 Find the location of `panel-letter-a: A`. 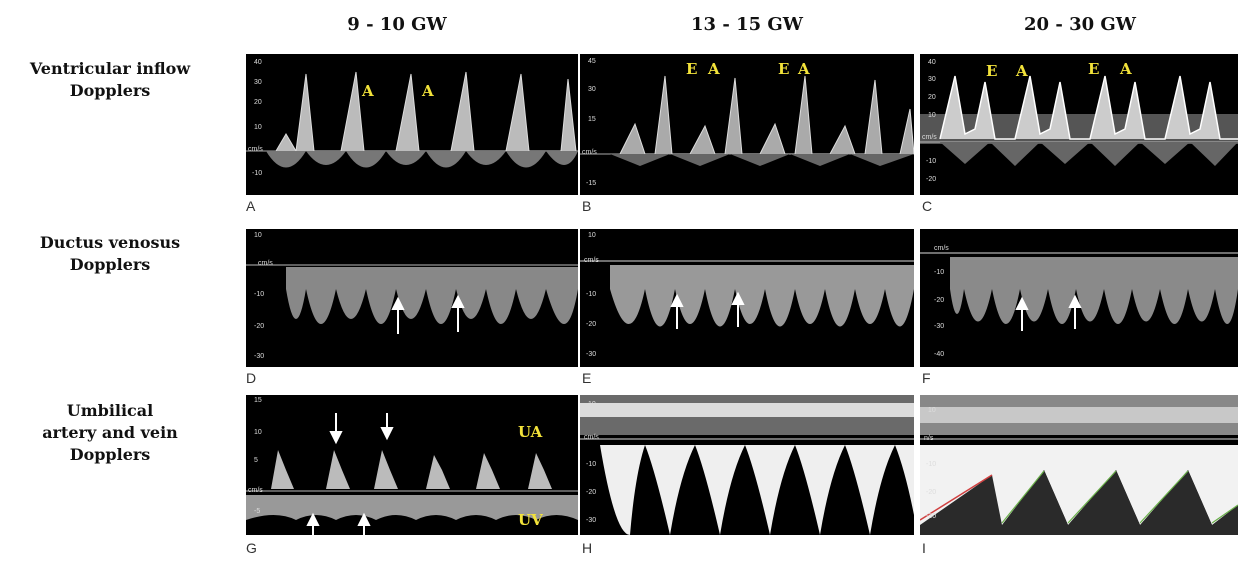

panel-letter-a: A is located at coordinates (251, 206).